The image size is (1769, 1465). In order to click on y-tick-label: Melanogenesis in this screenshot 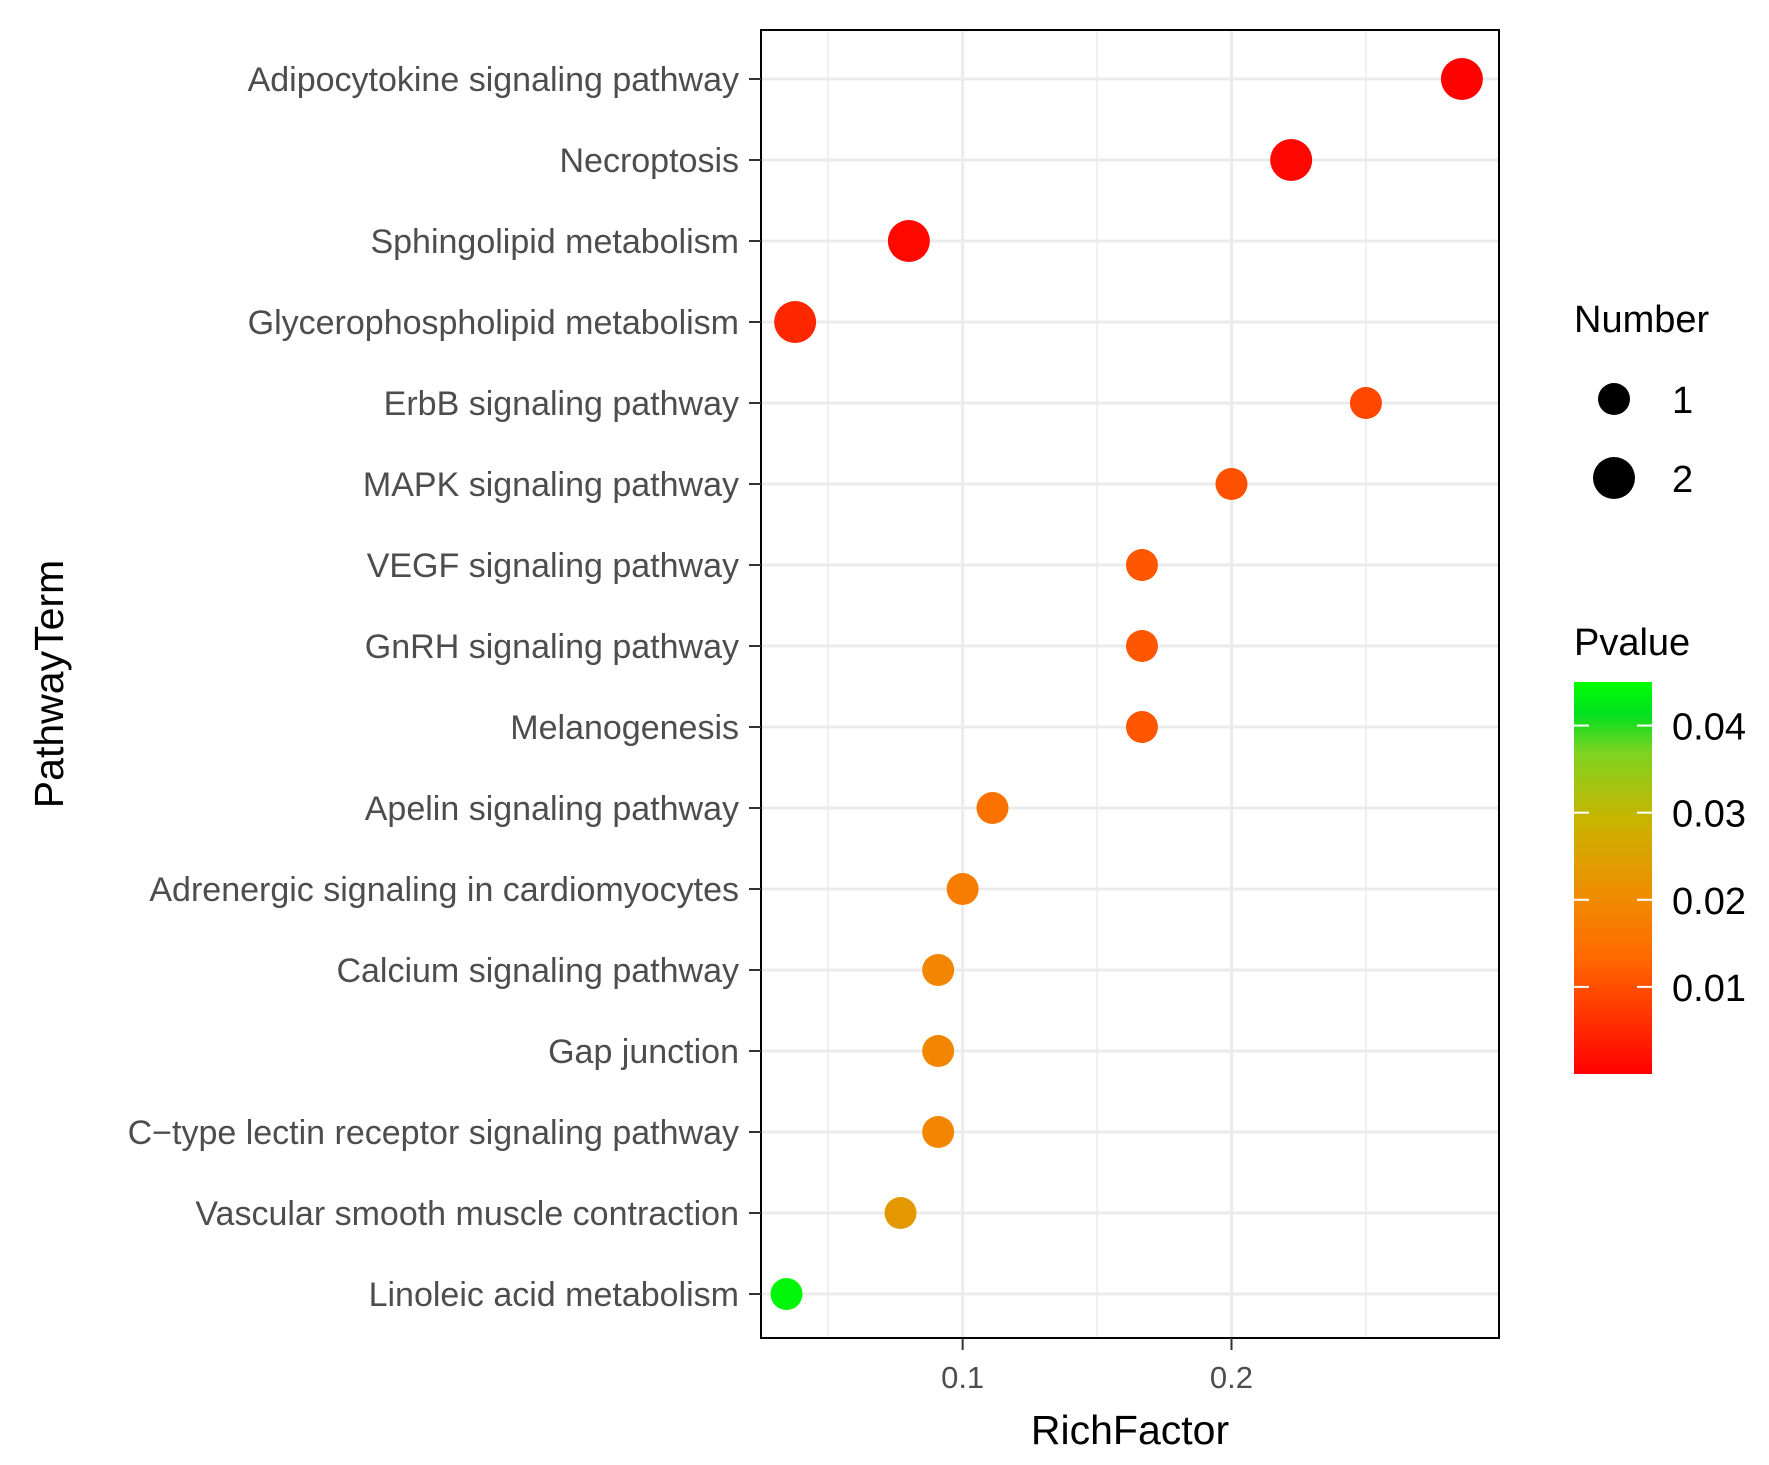, I will do `click(624, 728)`.